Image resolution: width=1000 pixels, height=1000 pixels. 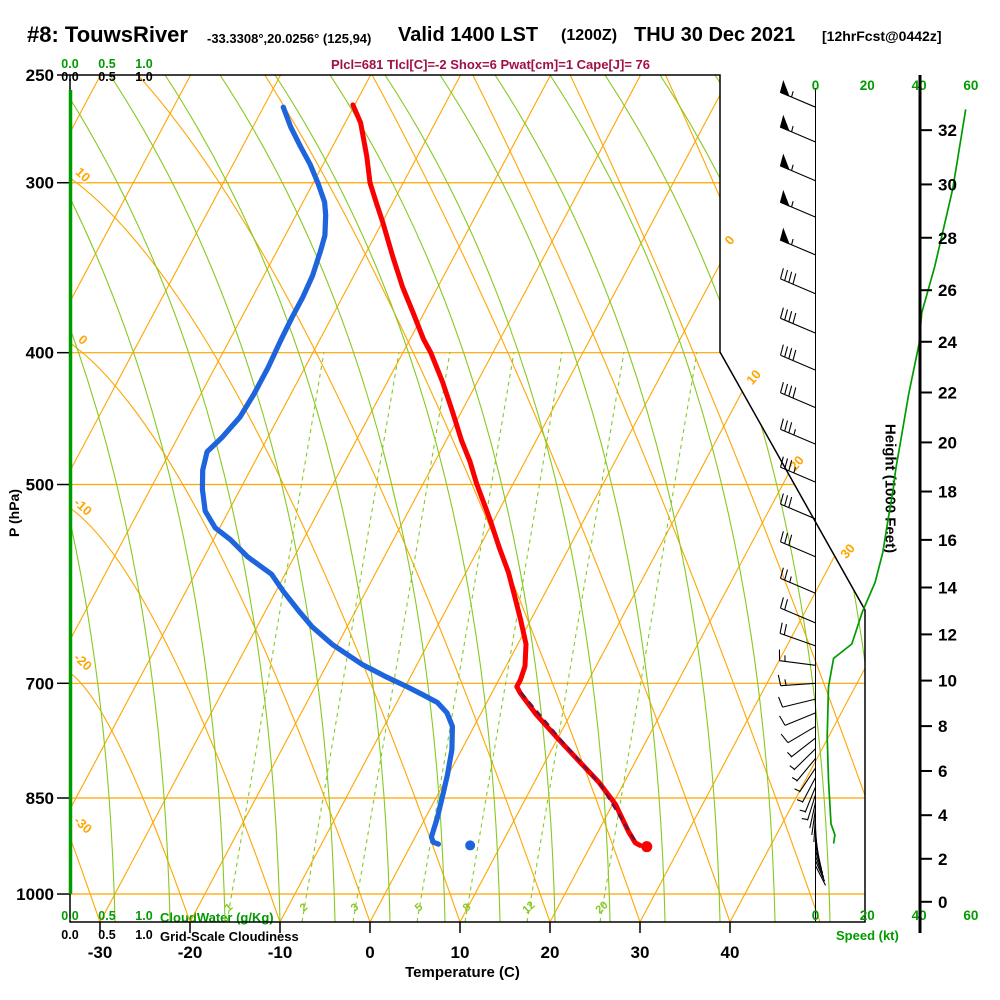 I want to click on svg-text: 400, so click(x=40, y=353).